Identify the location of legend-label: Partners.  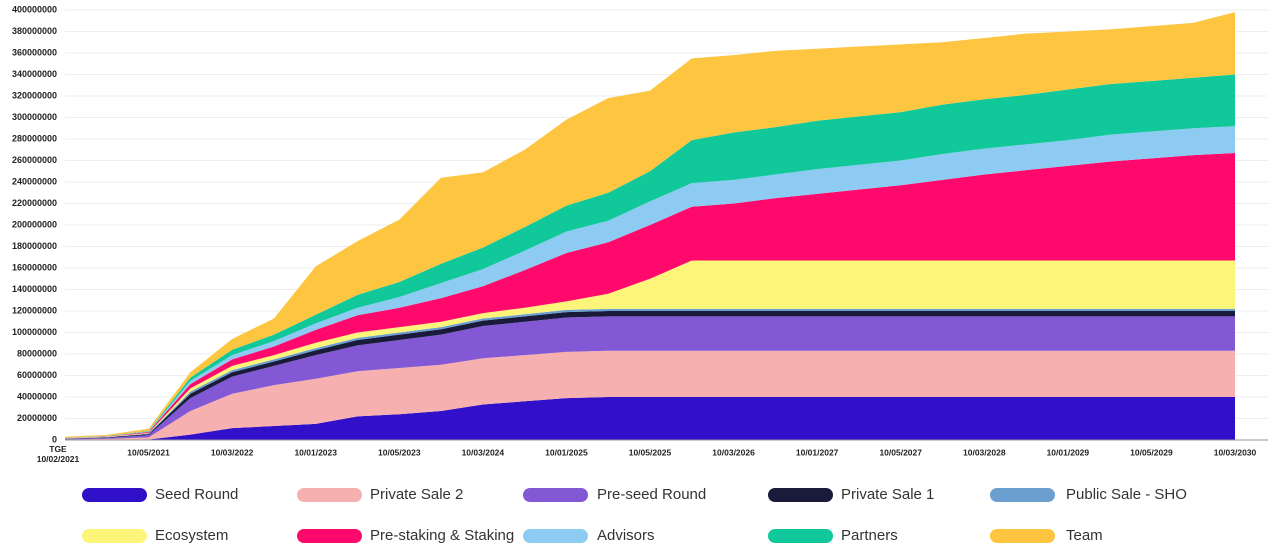
(869, 535).